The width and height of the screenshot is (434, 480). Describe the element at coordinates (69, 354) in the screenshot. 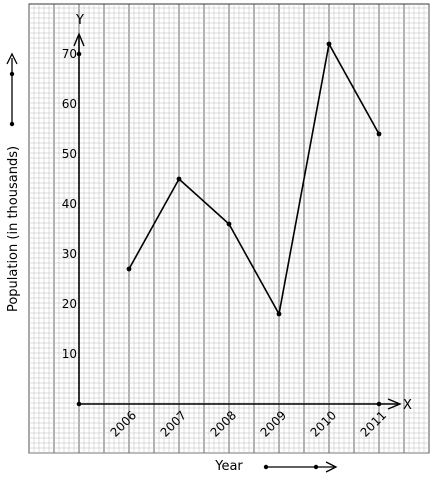

I see `y-tick-label: 10` at that location.